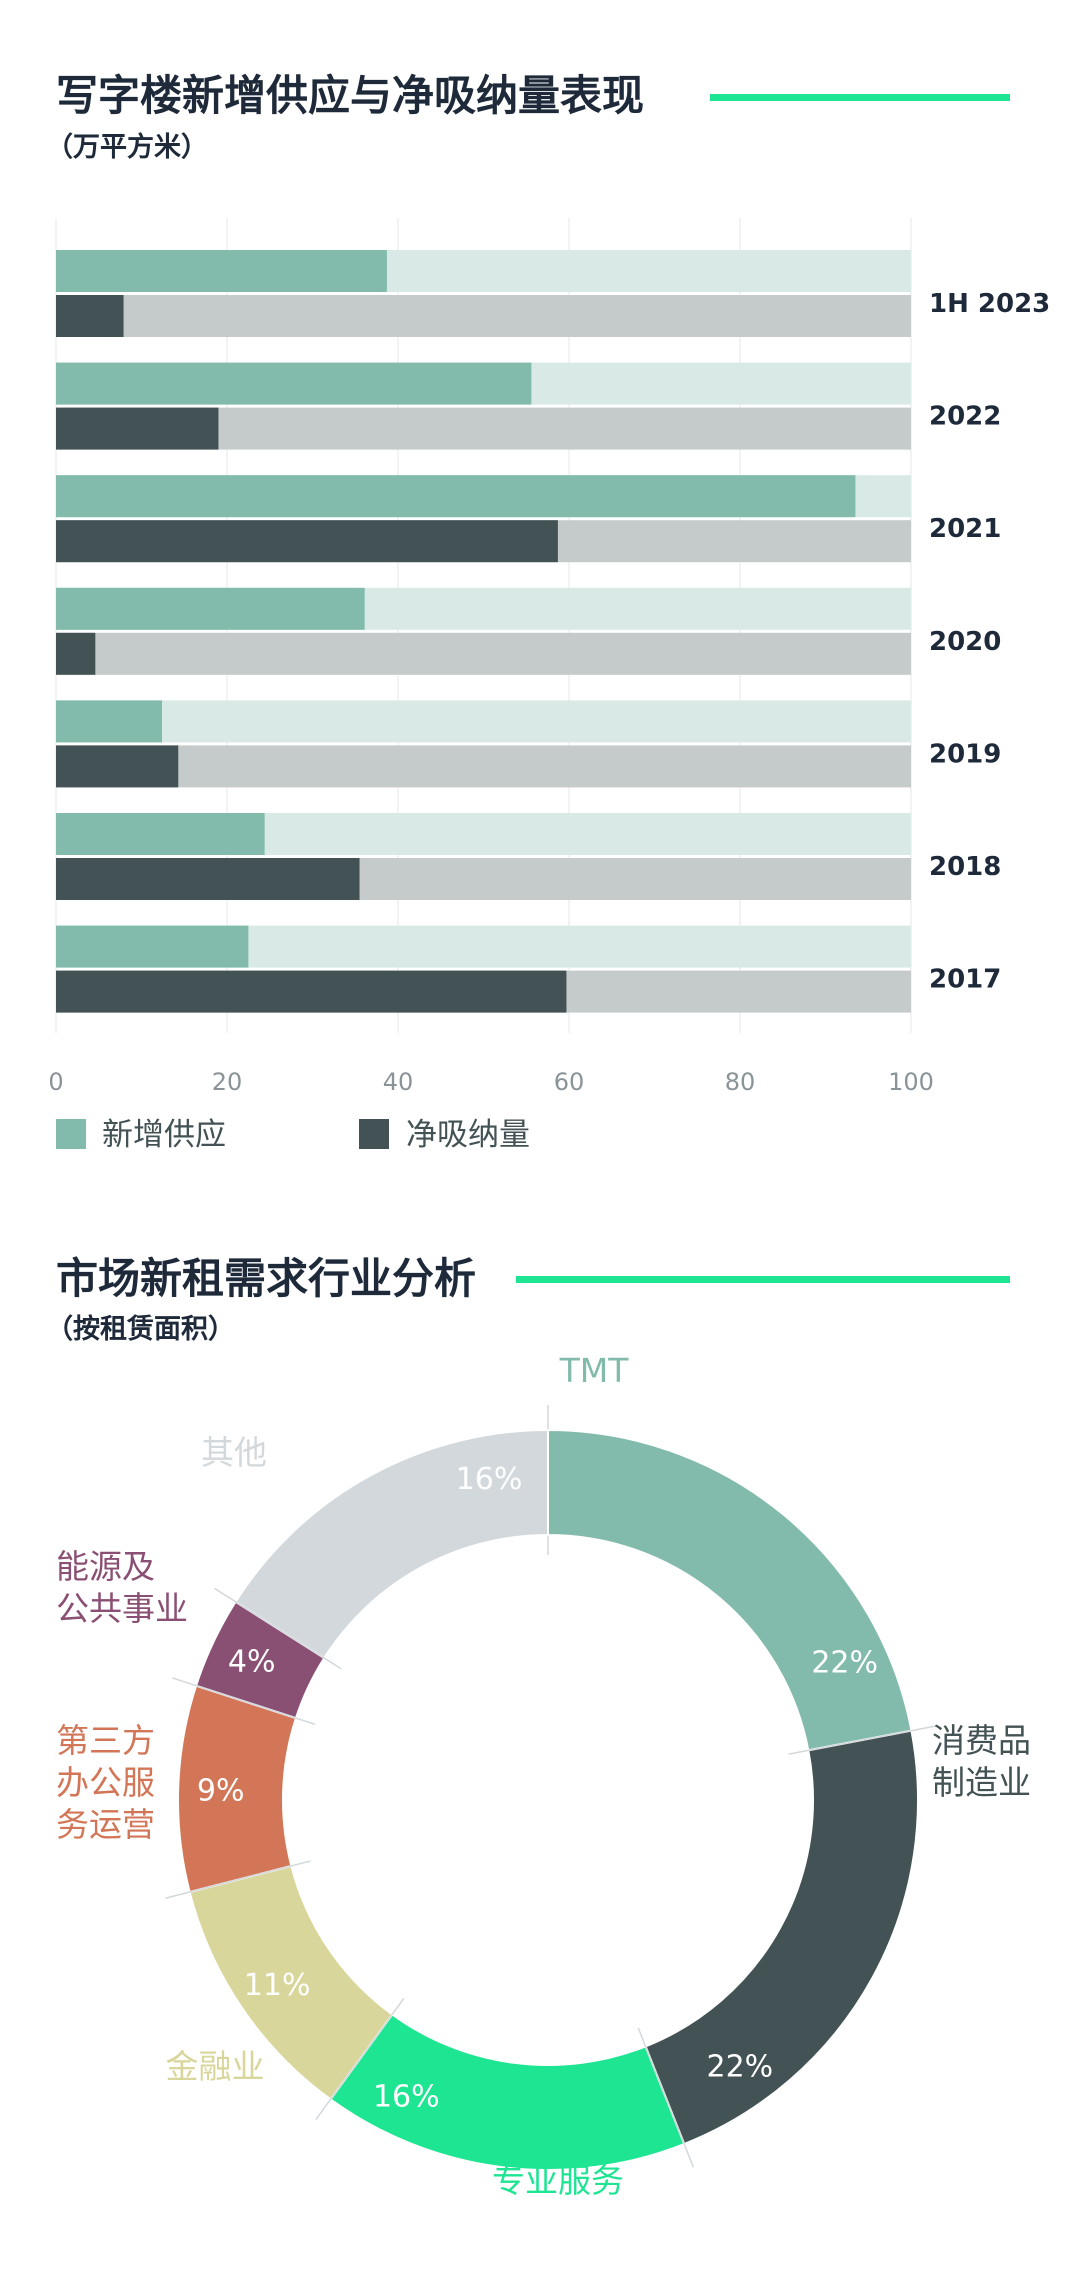 The image size is (1080, 2287). Describe the element at coordinates (491, 1082) in the screenshot. I see `bar-chart-x-ticks: 0 20 40 60 80 100` at that location.